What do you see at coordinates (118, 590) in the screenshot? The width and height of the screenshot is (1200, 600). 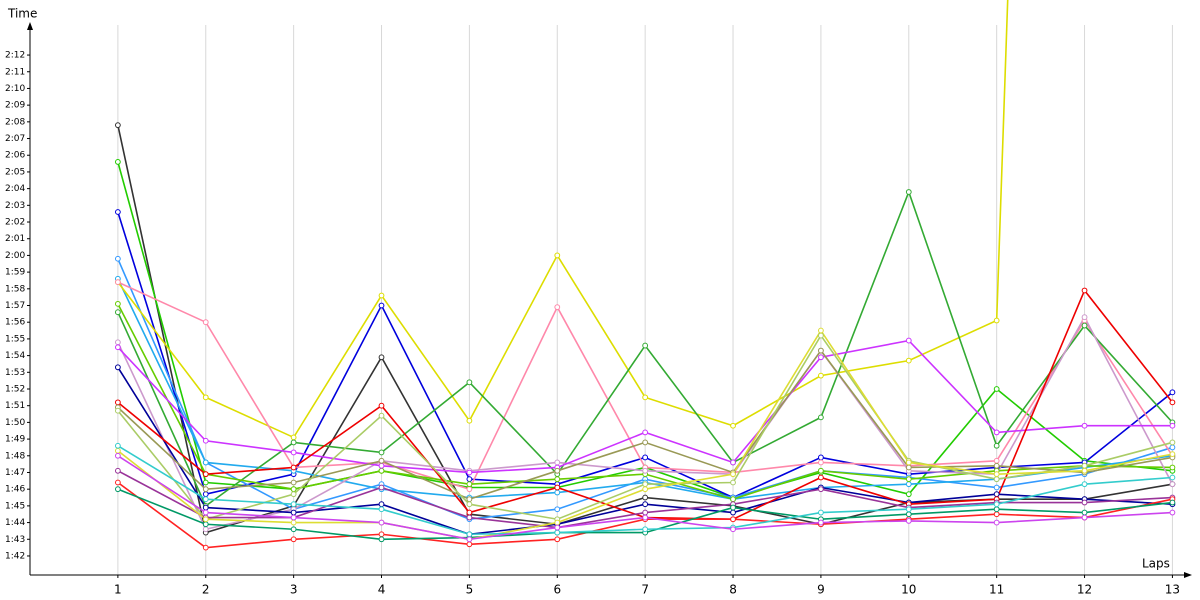 I see `x-tick-label: 1` at bounding box center [118, 590].